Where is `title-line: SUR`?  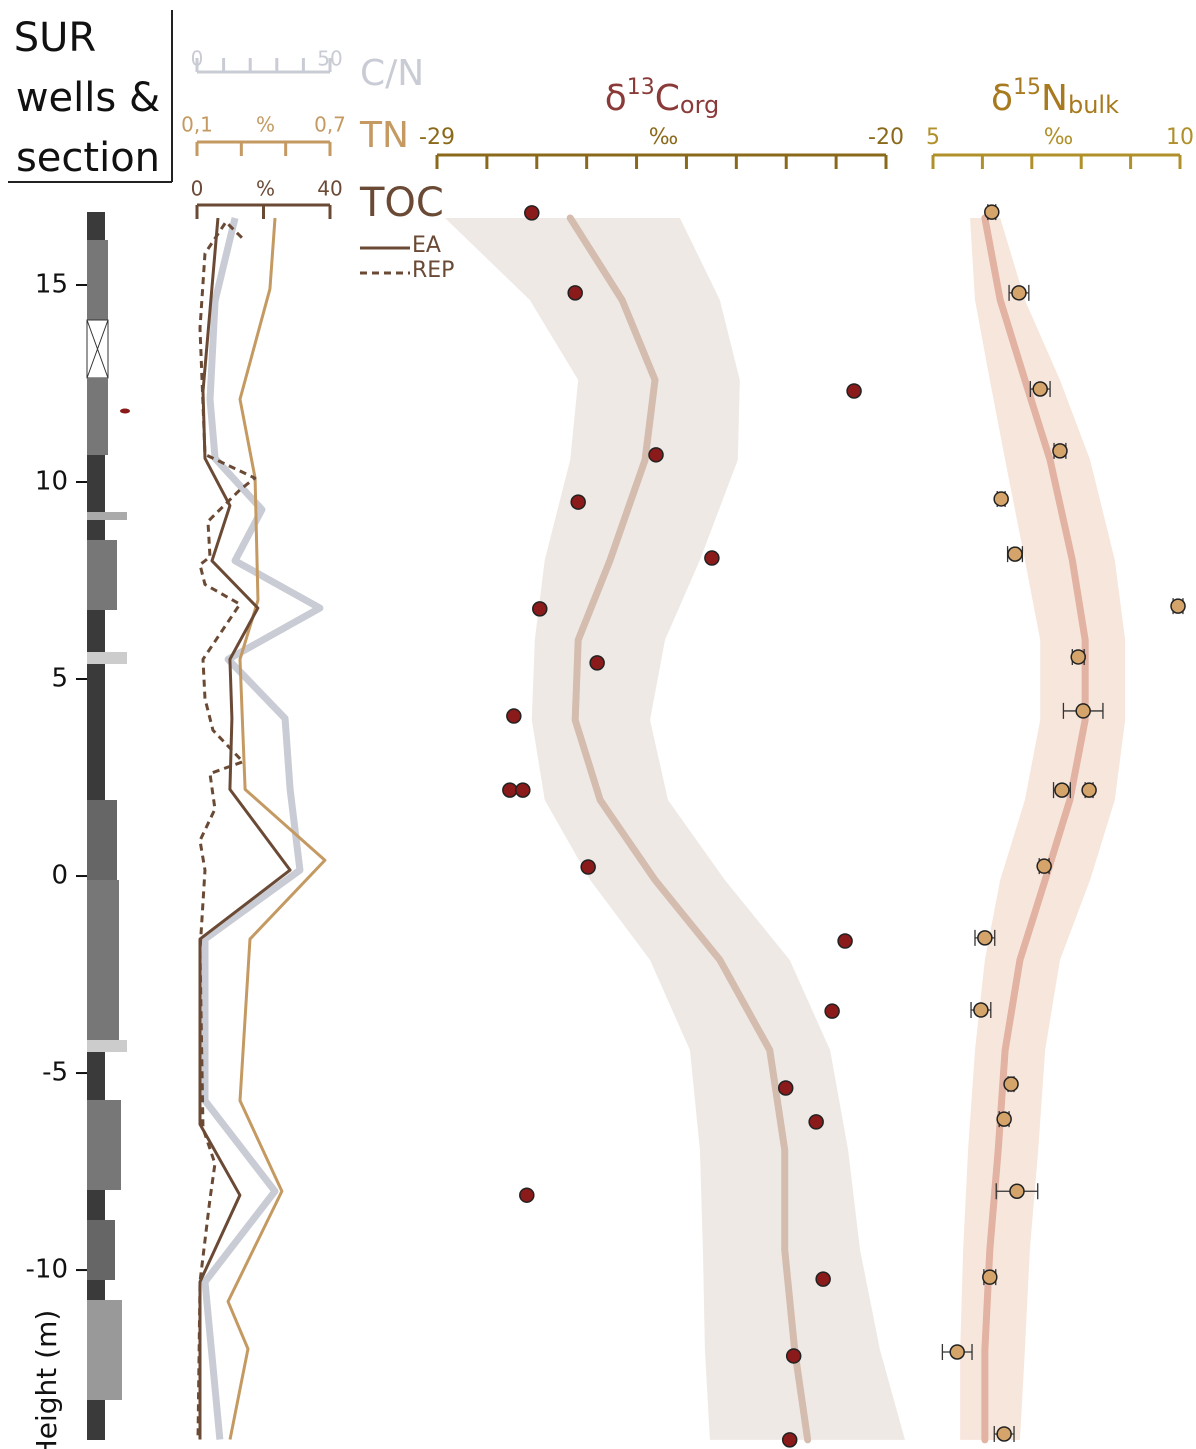
title-line: SUR is located at coordinates (55, 38).